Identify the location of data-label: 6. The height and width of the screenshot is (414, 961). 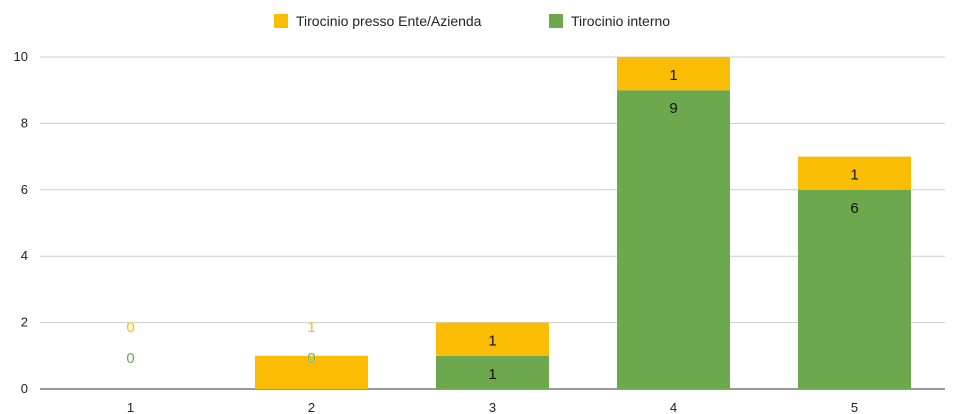
(854, 208).